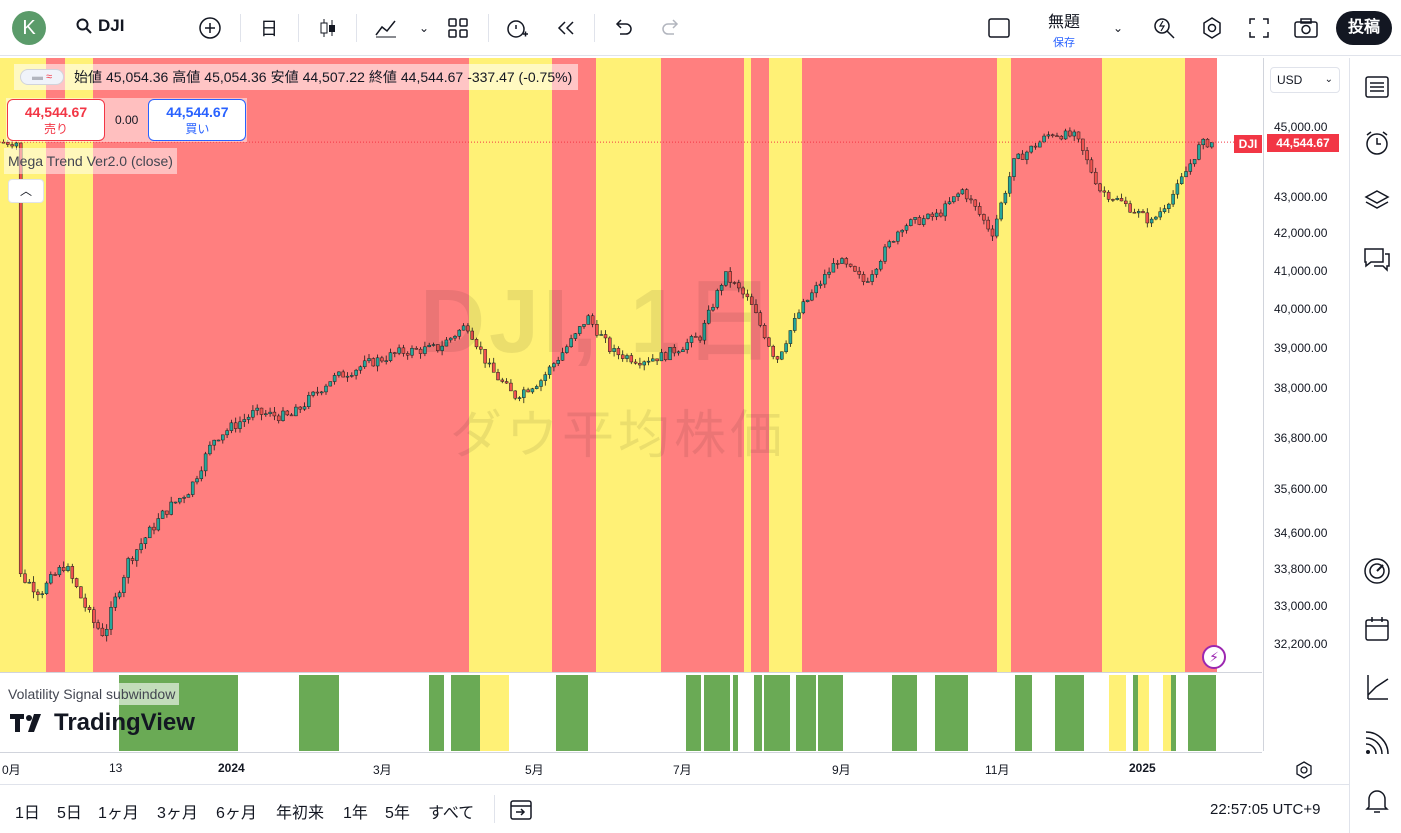 This screenshot has height=833, width=1401. Describe the element at coordinates (210, 28) in the screenshot. I see `compare-add-button` at that location.